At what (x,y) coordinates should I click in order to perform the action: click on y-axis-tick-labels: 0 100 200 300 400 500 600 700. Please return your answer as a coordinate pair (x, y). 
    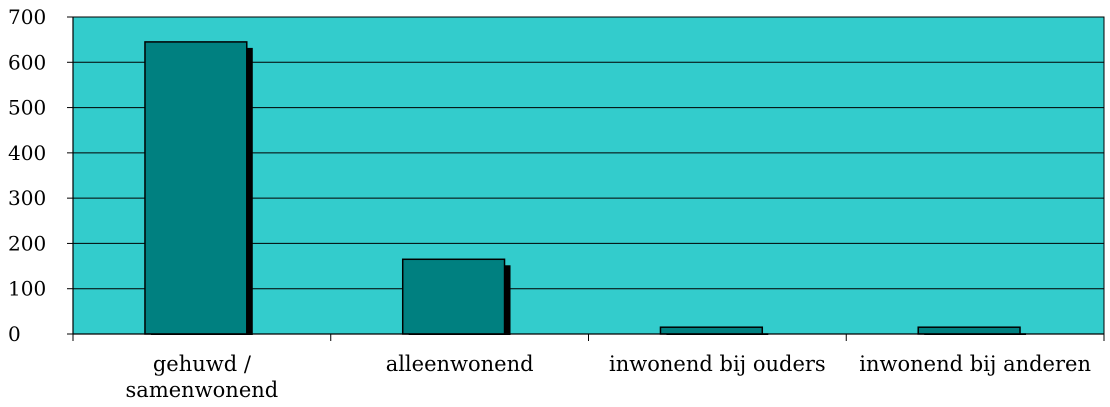
    Looking at the image, I should click on (27, 175).